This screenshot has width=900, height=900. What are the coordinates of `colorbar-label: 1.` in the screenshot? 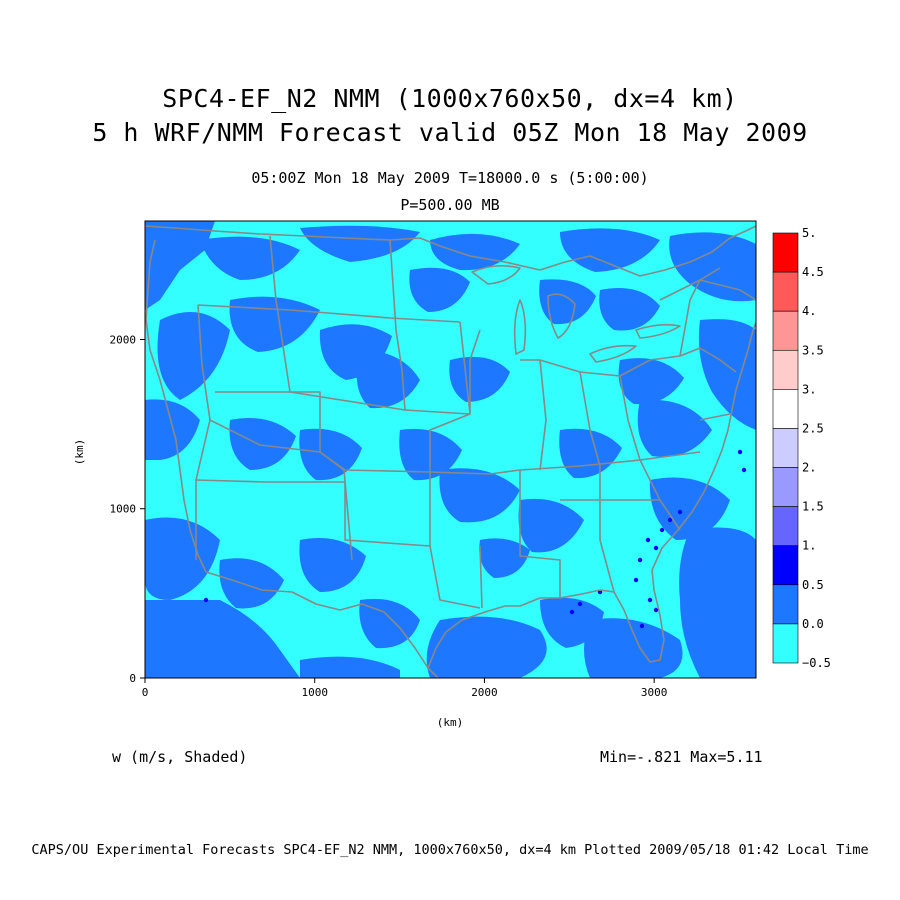 It's located at (809, 546).